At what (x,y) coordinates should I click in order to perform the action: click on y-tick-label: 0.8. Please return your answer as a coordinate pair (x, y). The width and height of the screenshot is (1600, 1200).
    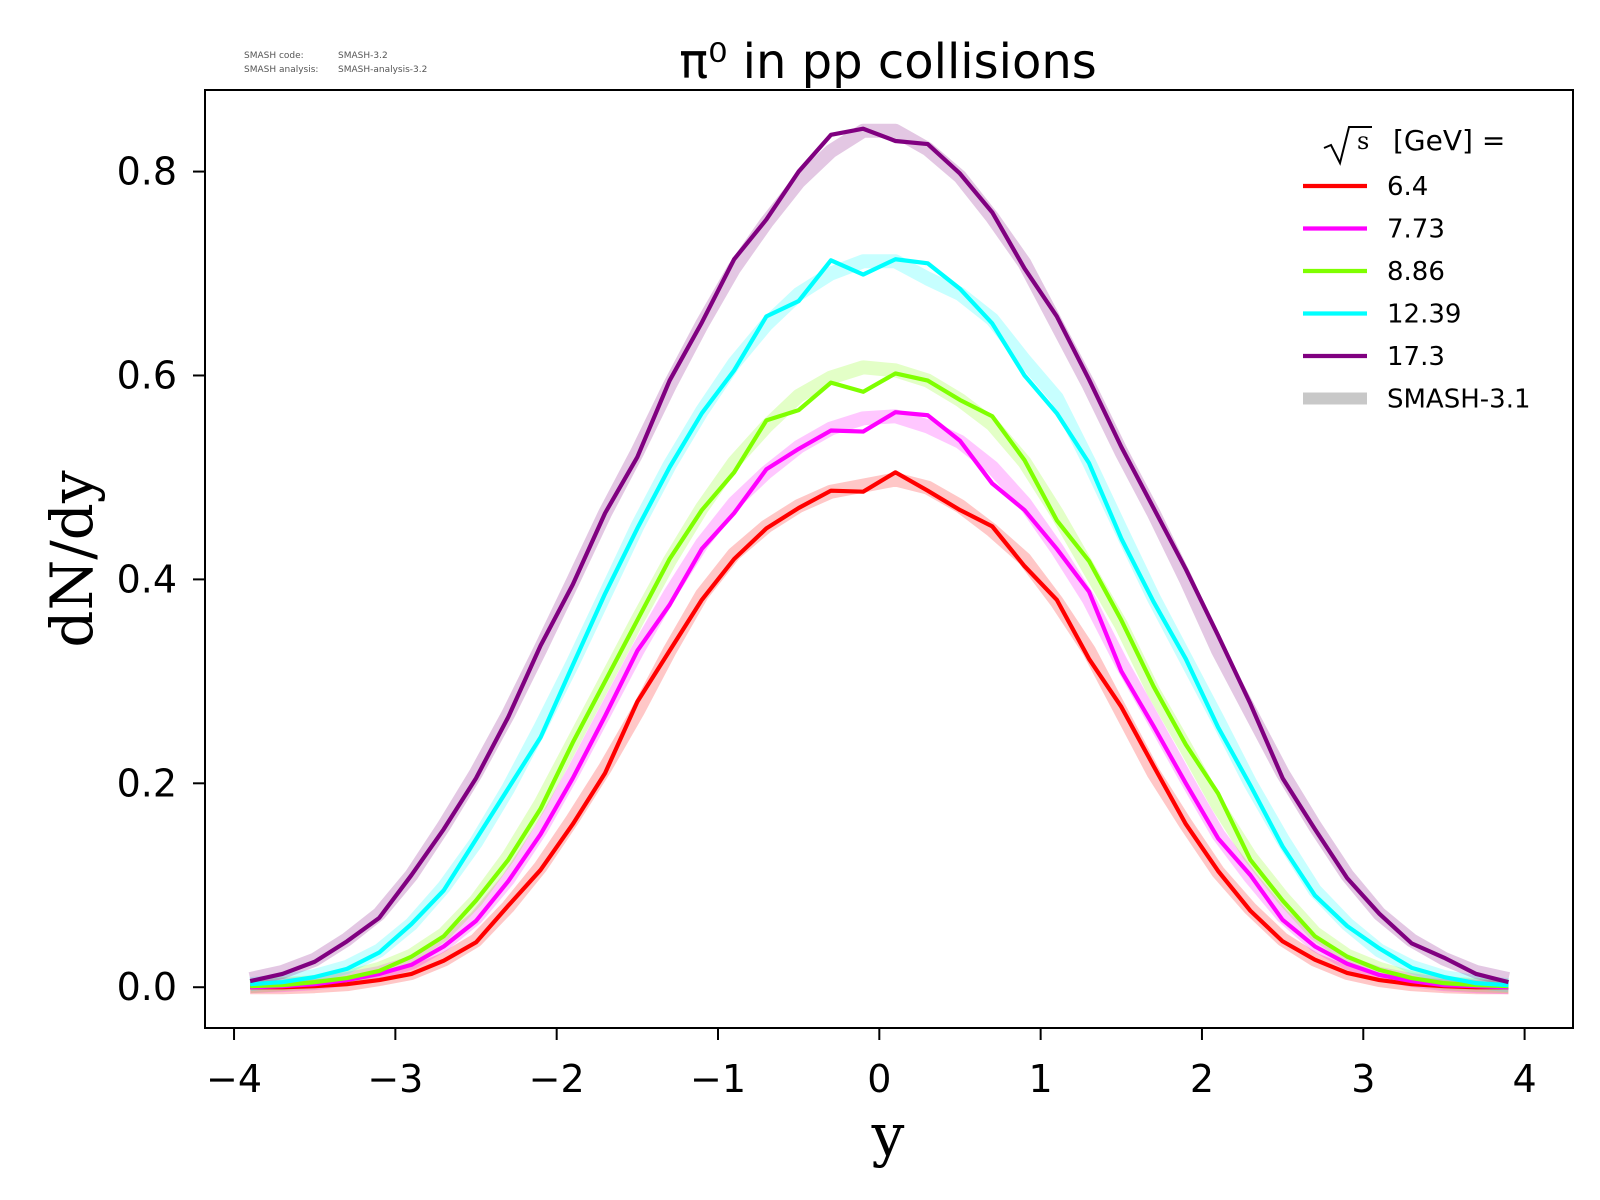
    Looking at the image, I should click on (147, 172).